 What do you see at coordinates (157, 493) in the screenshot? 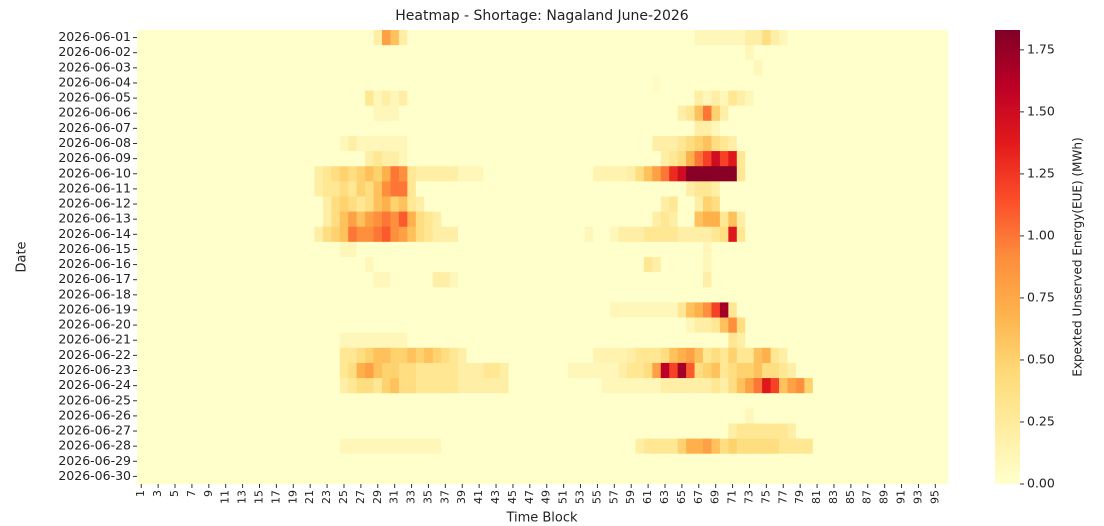
I see `x-tick-label: 3` at bounding box center [157, 493].